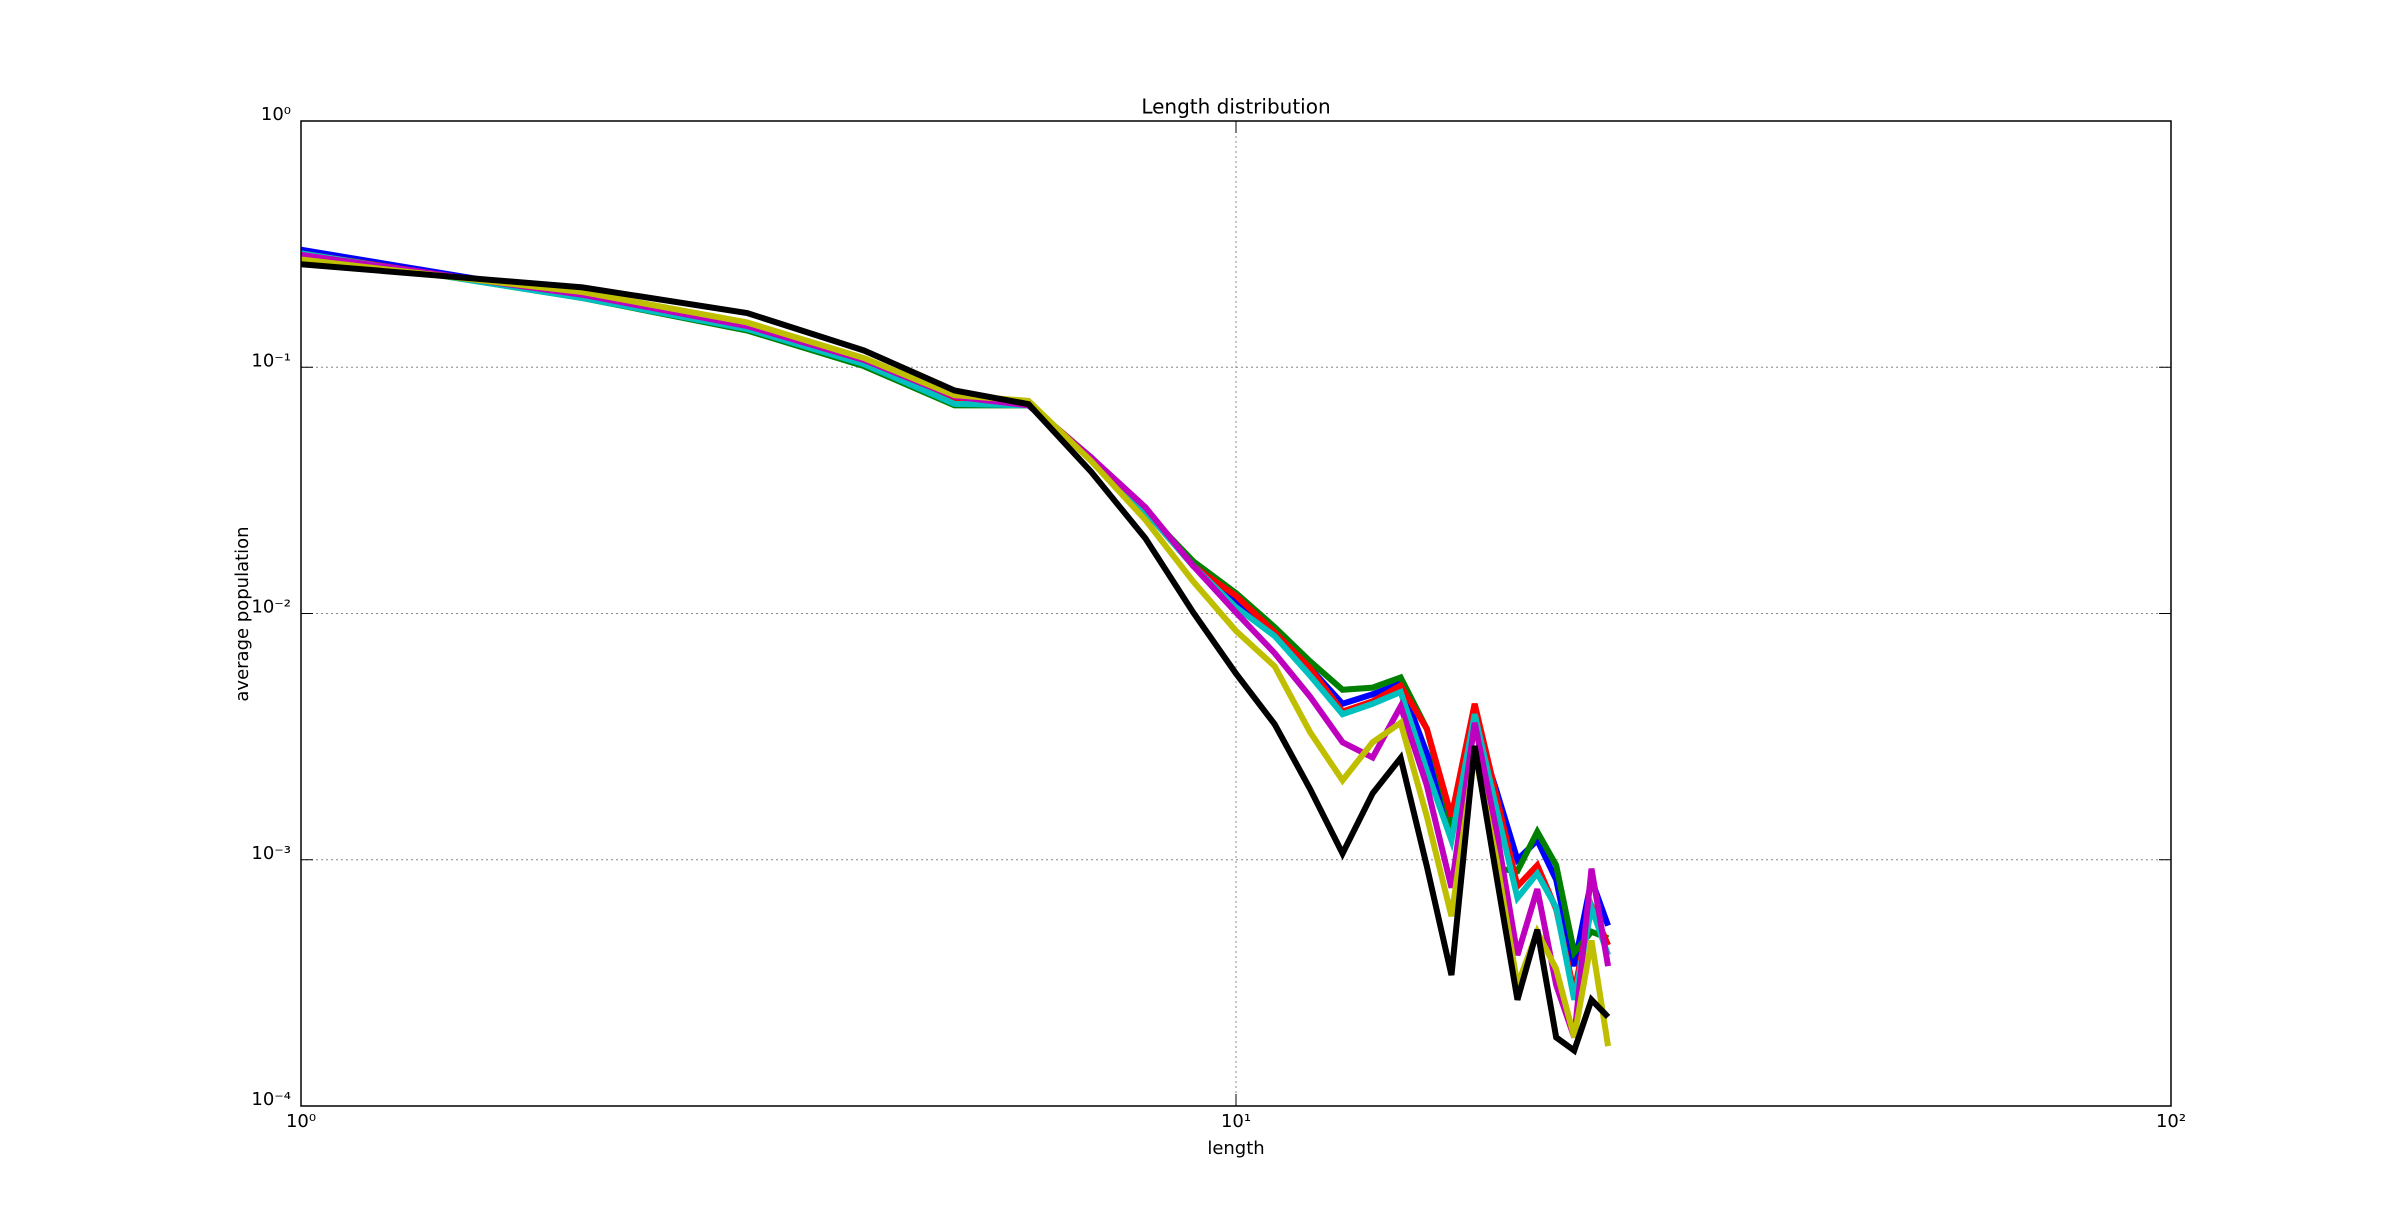 This screenshot has width=2400, height=1223. I want to click on y-tick-label: 10⁻², so click(271, 607).